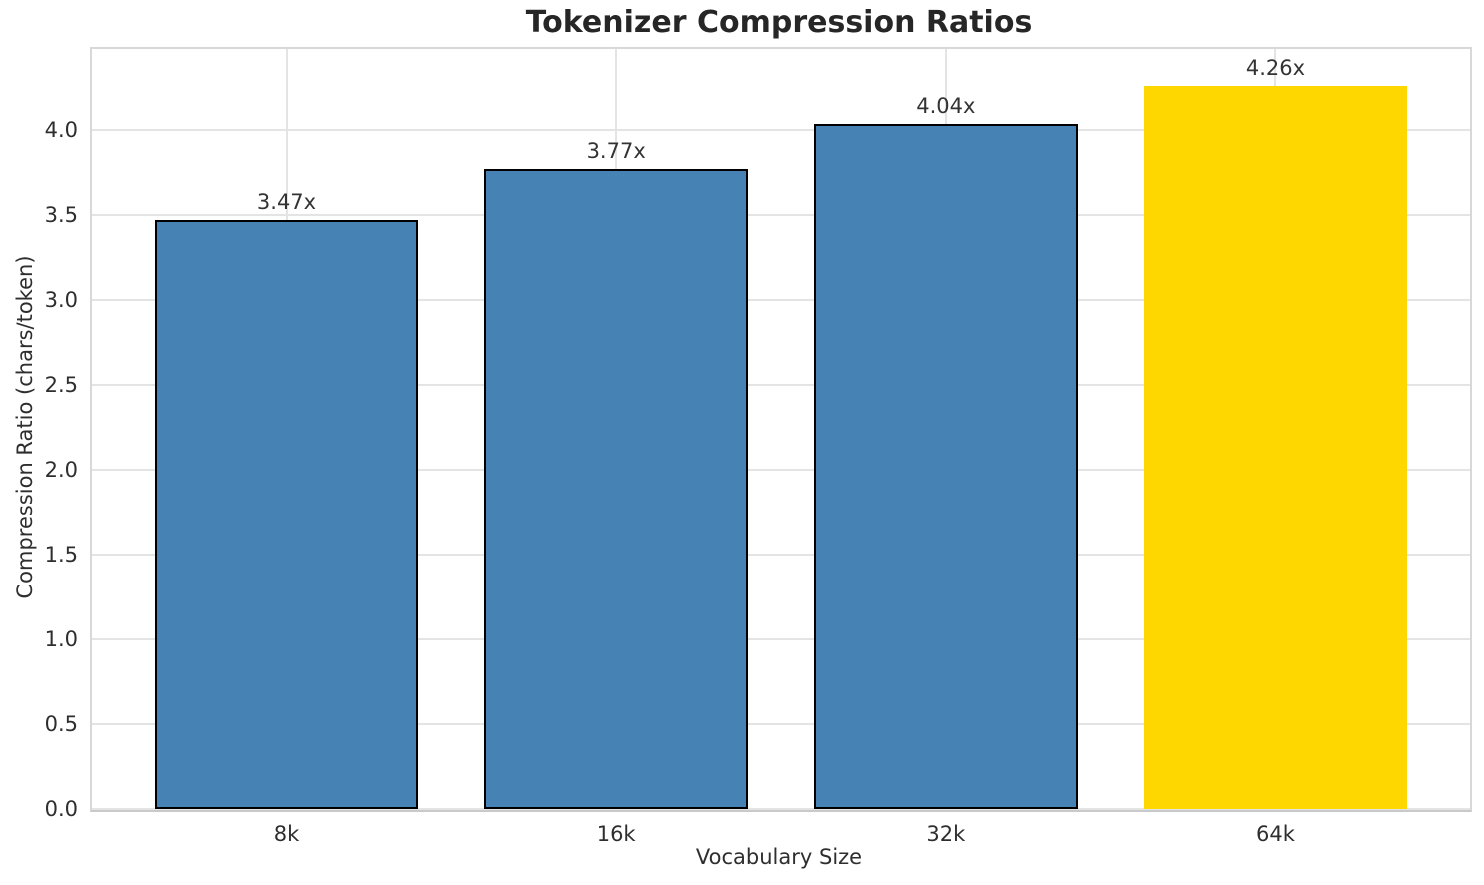 This screenshot has width=1484, height=885. What do you see at coordinates (61, 554) in the screenshot?
I see `y-tick-label: 1.5` at bounding box center [61, 554].